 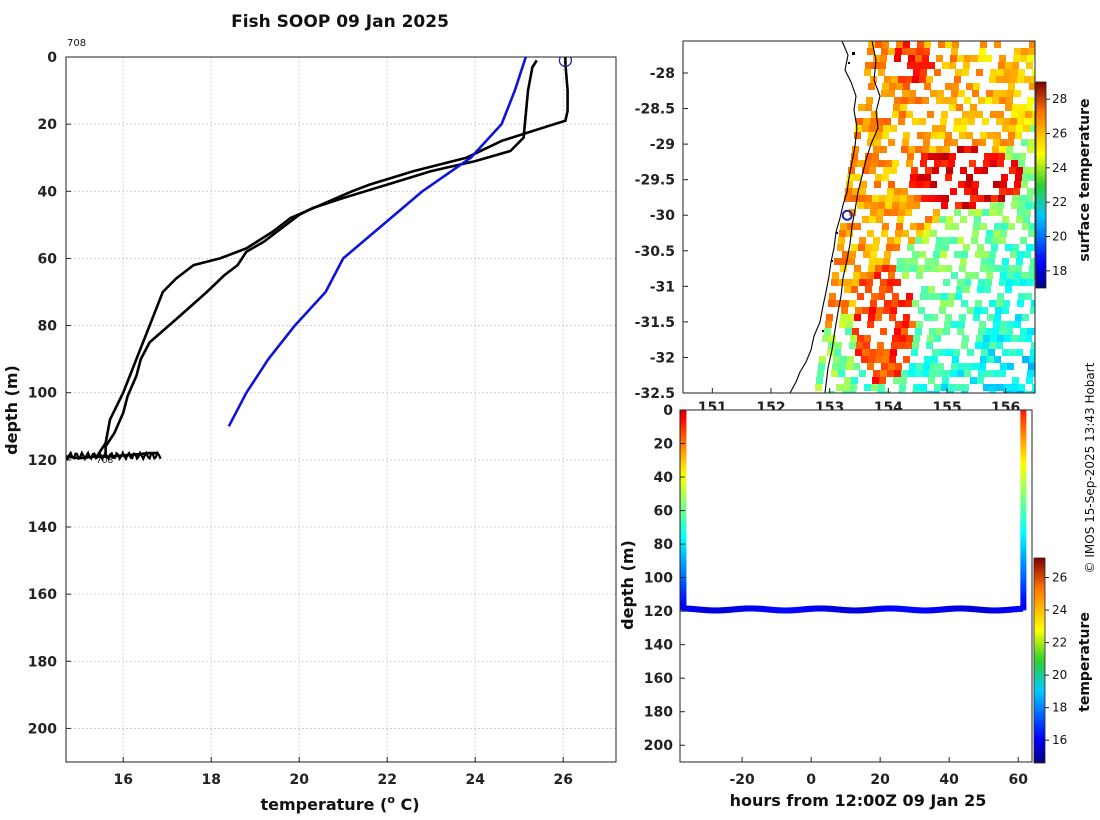 I want to click on map-lat-tick-label: -29.5, so click(x=655, y=181).